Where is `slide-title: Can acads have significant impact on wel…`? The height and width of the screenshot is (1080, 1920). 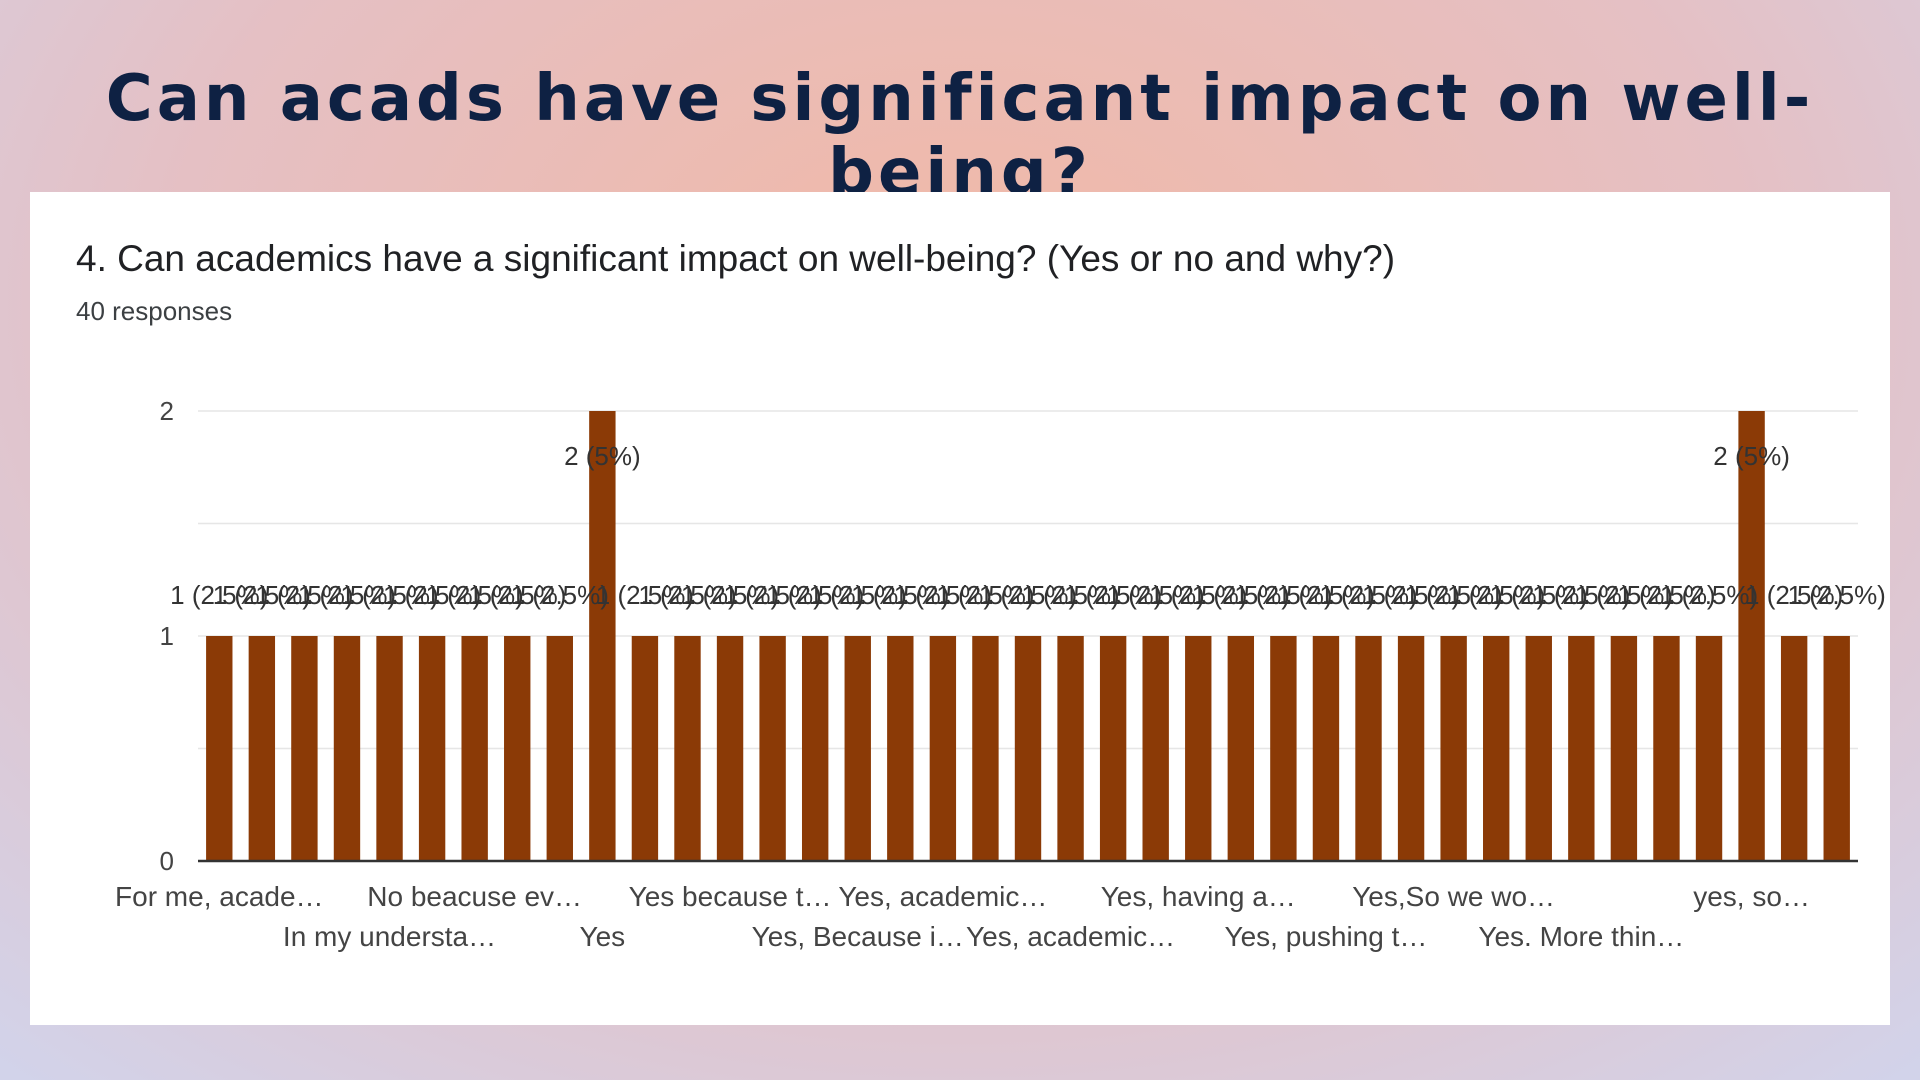
slide-title: Can acads have significant impact on wel… is located at coordinates (960, 136).